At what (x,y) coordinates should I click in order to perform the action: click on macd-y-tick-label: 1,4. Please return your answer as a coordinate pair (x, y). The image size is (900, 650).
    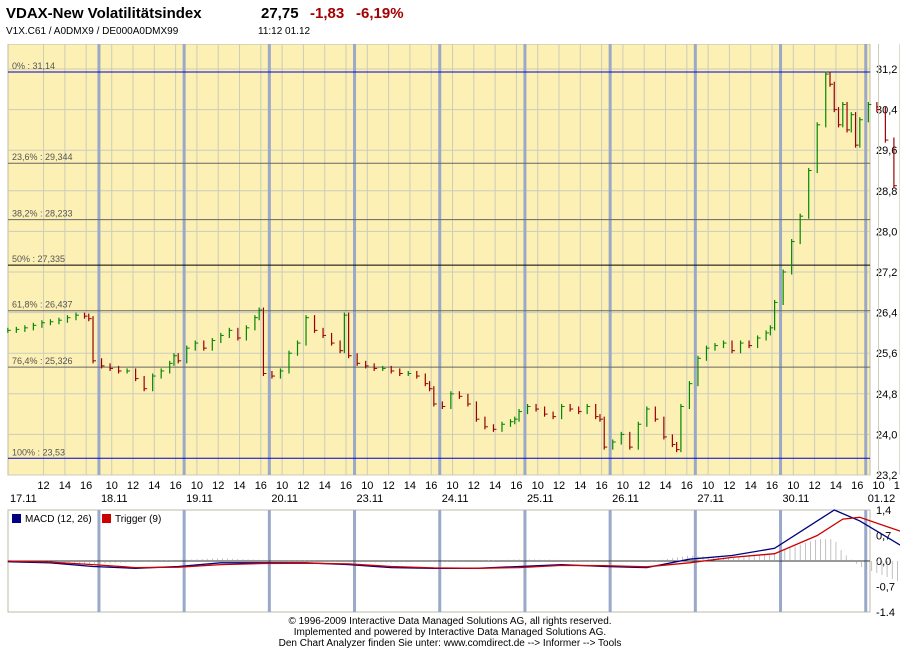
    Looking at the image, I should click on (883, 511).